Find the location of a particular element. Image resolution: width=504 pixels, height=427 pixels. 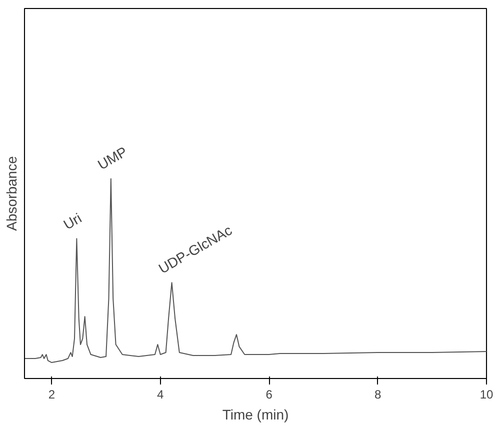

annotation: Uri is located at coordinates (72, 221).